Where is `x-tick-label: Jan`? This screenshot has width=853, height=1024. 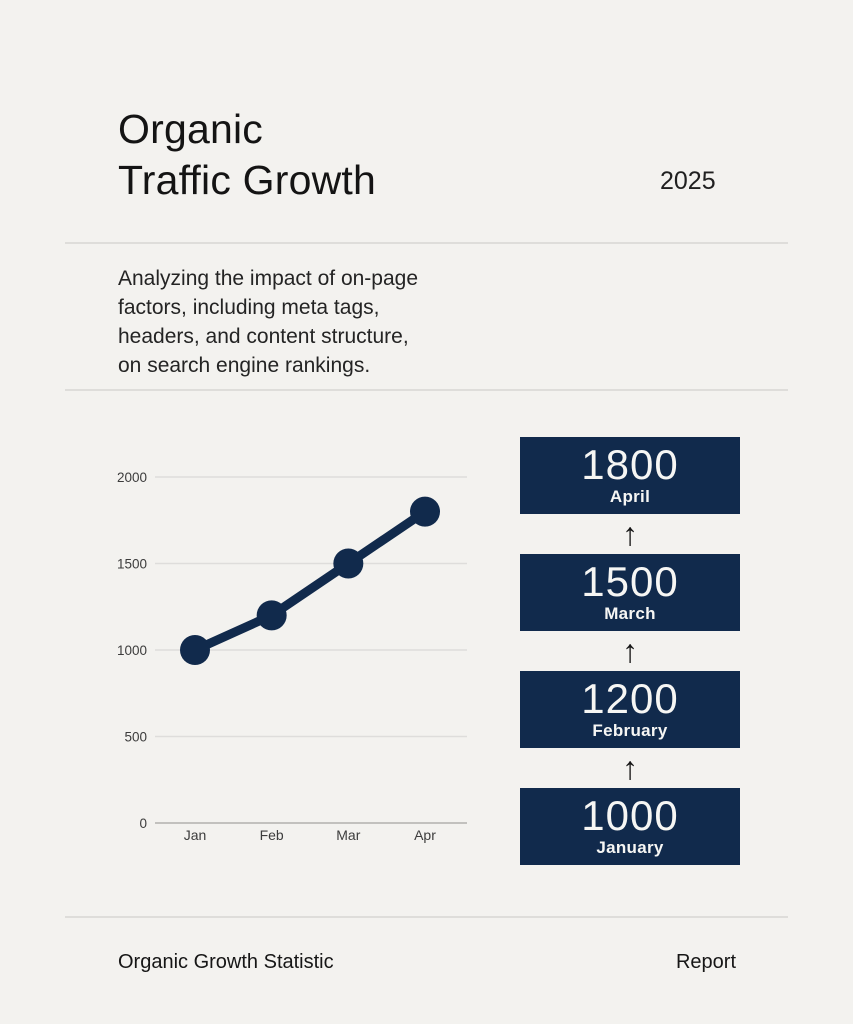 x-tick-label: Jan is located at coordinates (195, 835).